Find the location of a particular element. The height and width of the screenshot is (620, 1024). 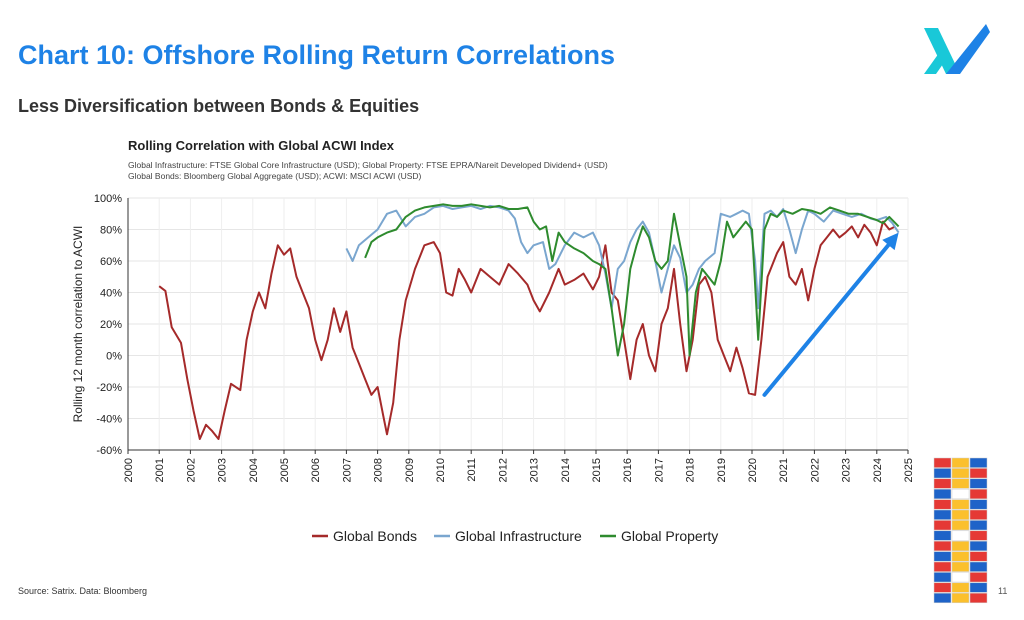

y-tick-label: -40% is located at coordinates (109, 420).